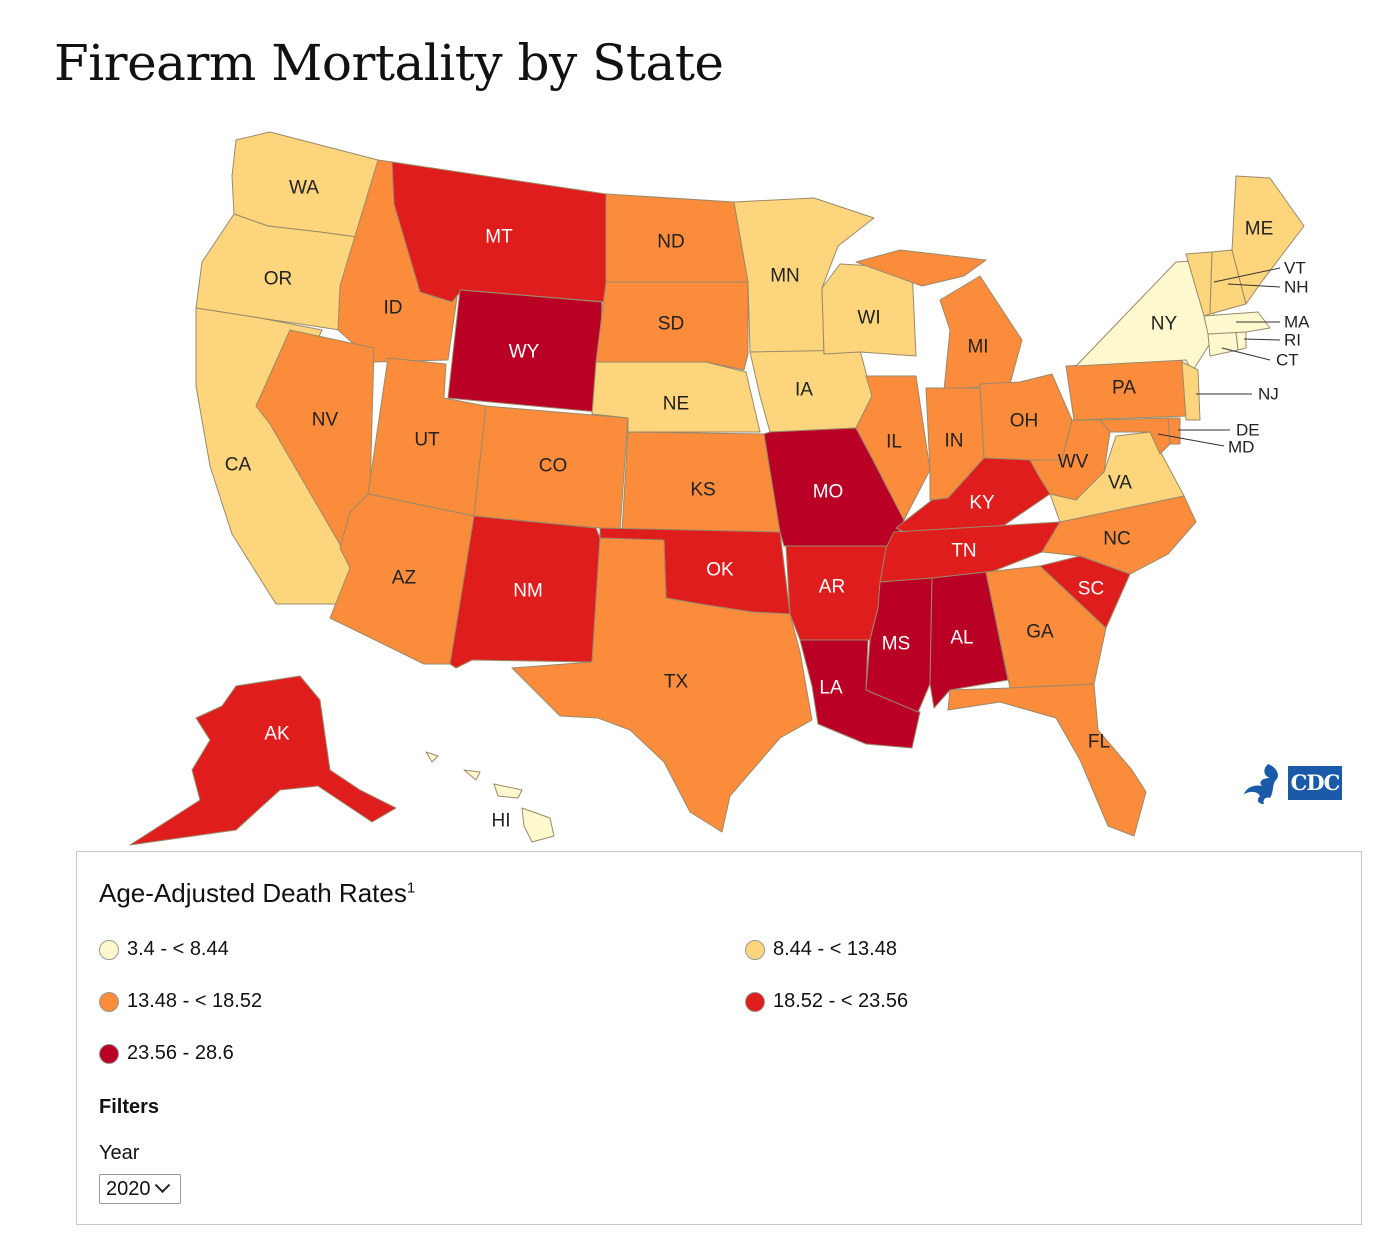 This screenshot has width=1400, height=1234. I want to click on state-il, so click(893, 448).